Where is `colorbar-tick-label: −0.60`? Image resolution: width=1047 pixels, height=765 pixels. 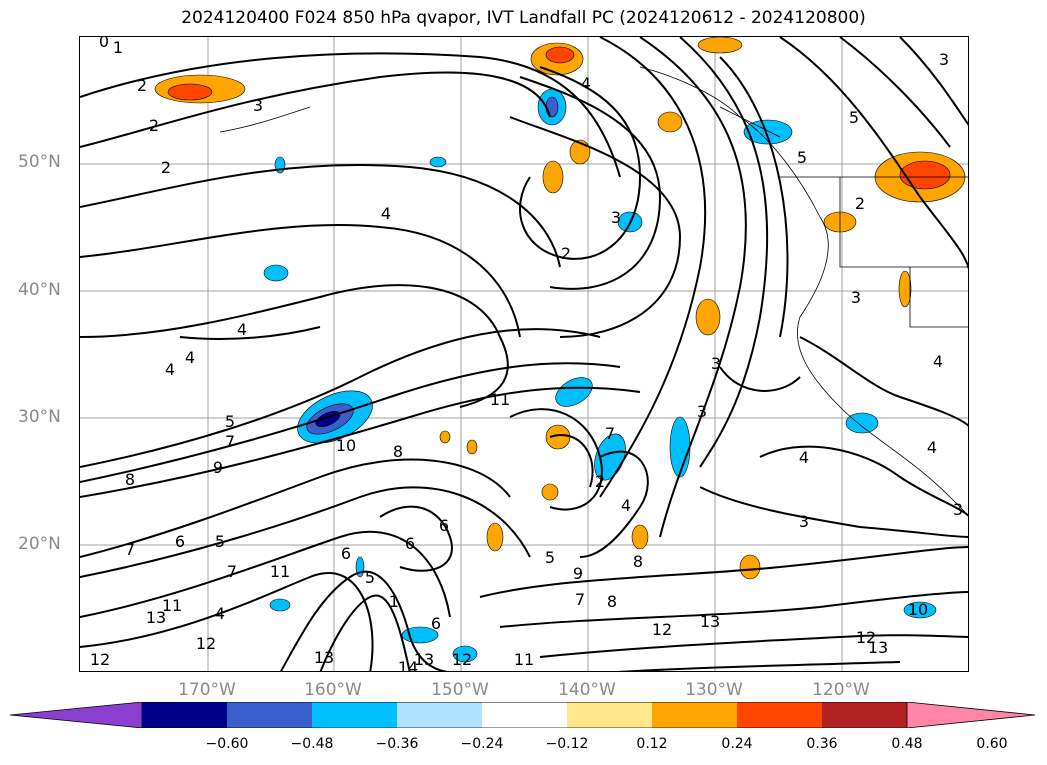 colorbar-tick-label: −0.60 is located at coordinates (227, 744).